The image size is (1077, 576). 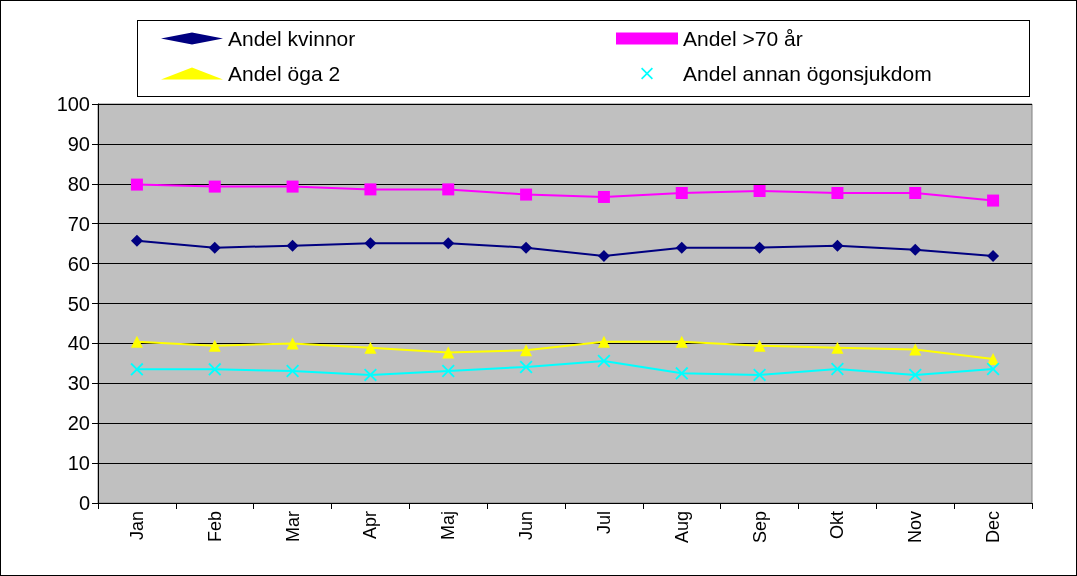 I want to click on y-tick-label: 80, so click(x=78, y=183).